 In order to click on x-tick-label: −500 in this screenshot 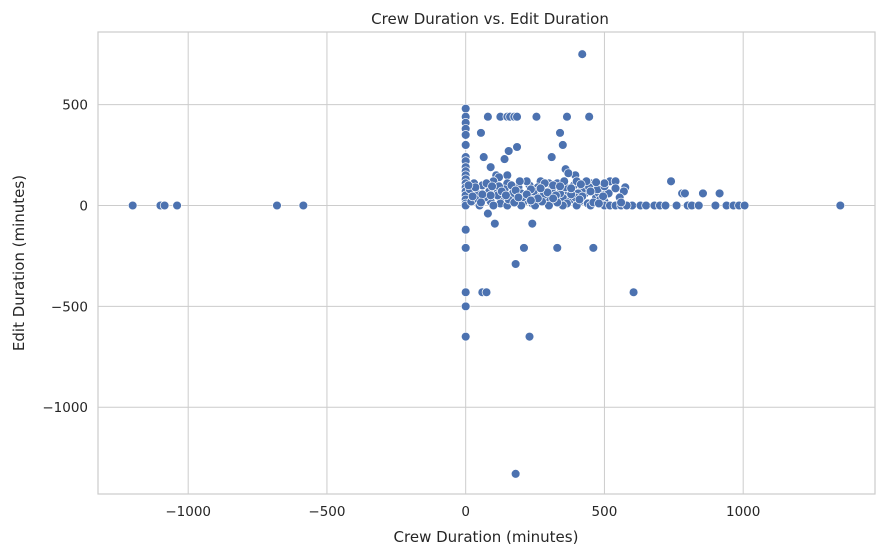, I will do `click(326, 512)`.